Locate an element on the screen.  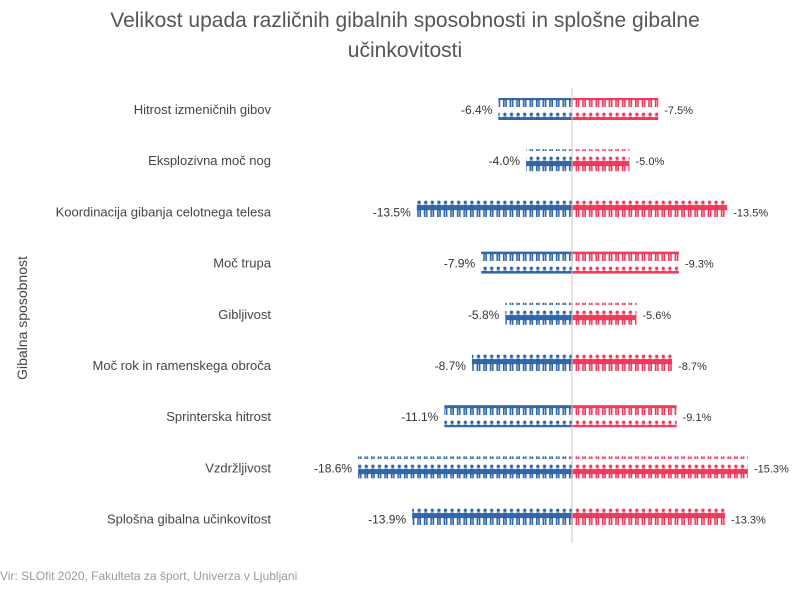
data-label-left: -4.0% is located at coordinates (505, 161).